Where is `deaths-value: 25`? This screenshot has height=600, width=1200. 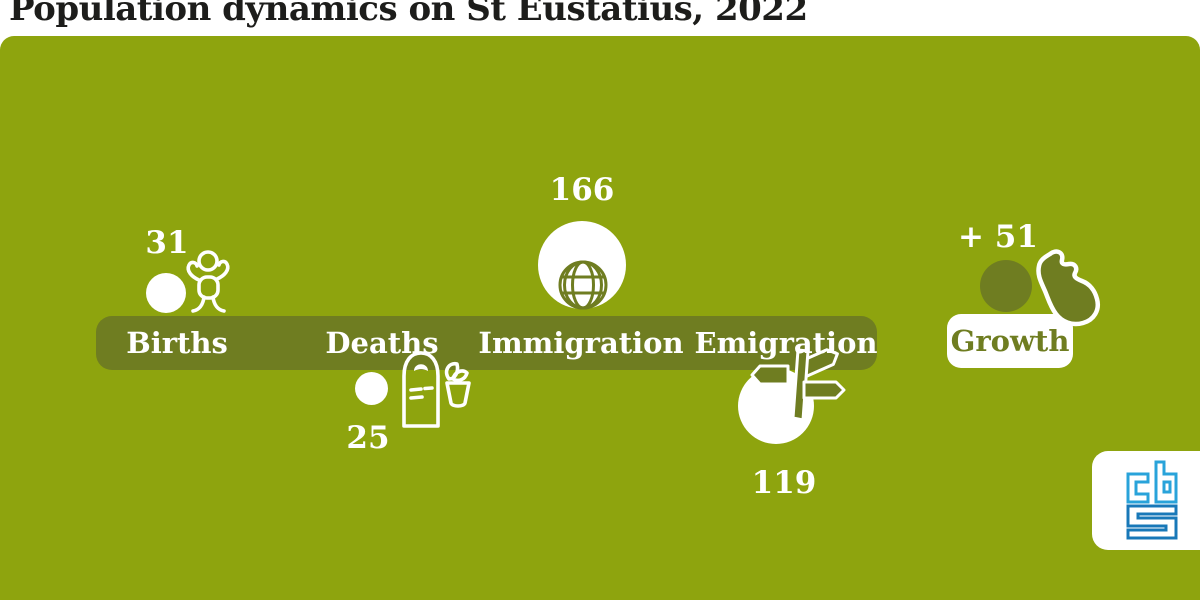 deaths-value: 25 is located at coordinates (368, 438).